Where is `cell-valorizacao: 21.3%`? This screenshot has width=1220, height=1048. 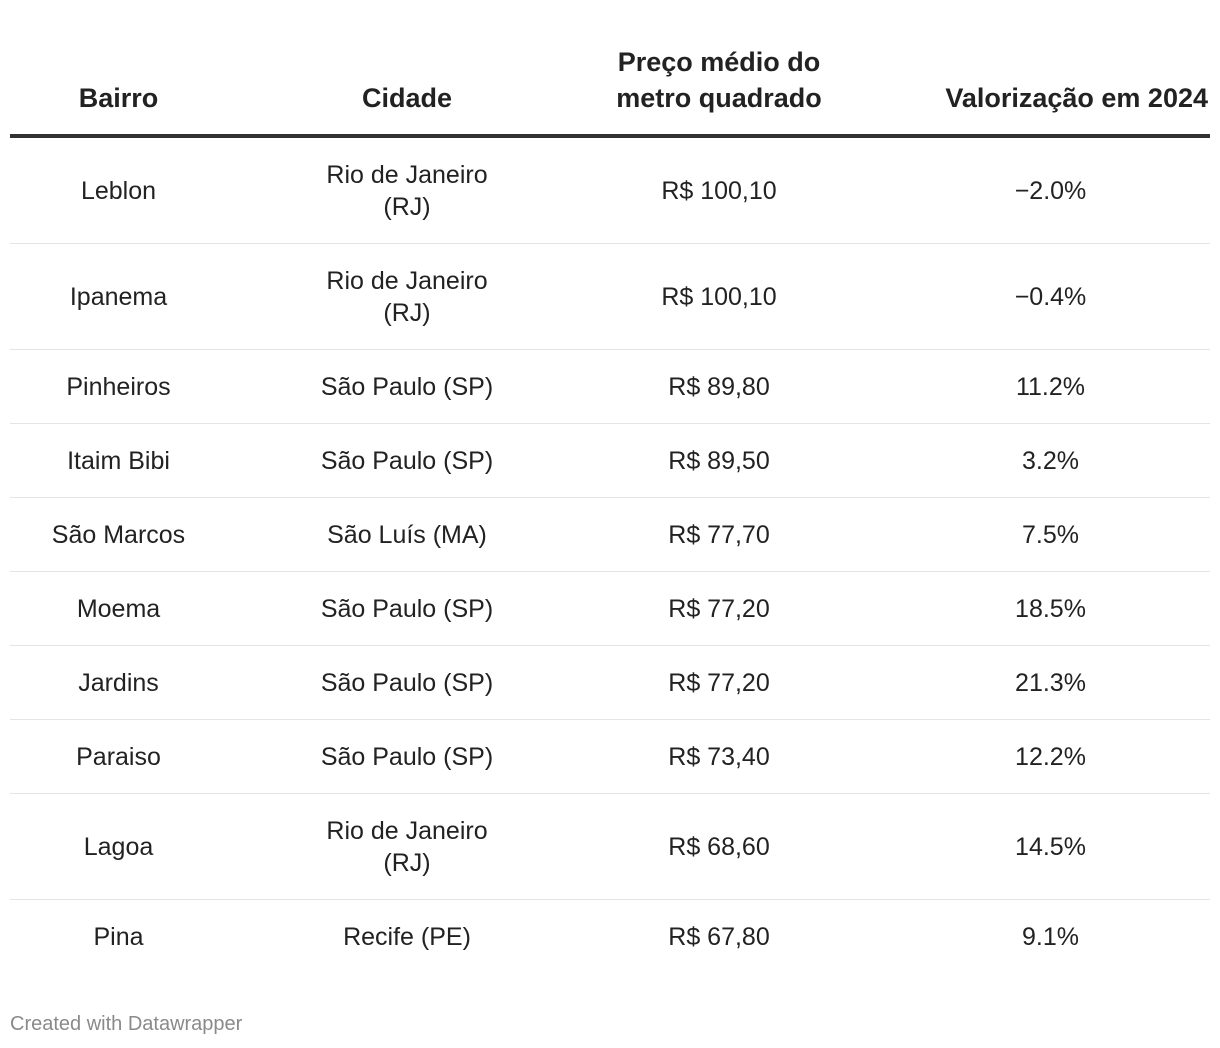
cell-valorizacao: 21.3% is located at coordinates (1030, 682).